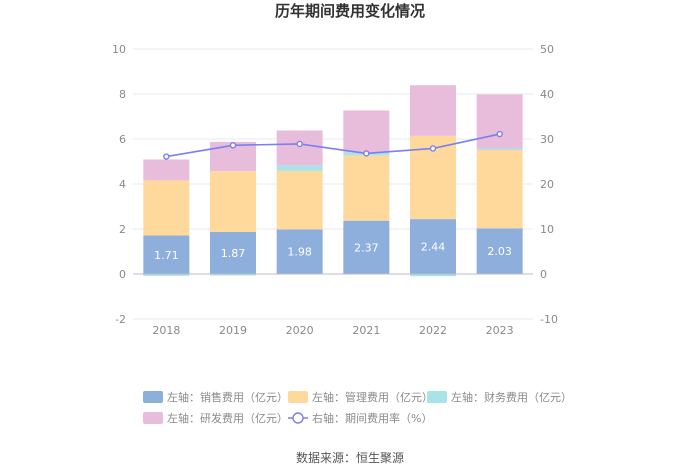 Image resolution: width=700 pixels, height=473 pixels. I want to click on x-tick-label: 2018, so click(166, 330).